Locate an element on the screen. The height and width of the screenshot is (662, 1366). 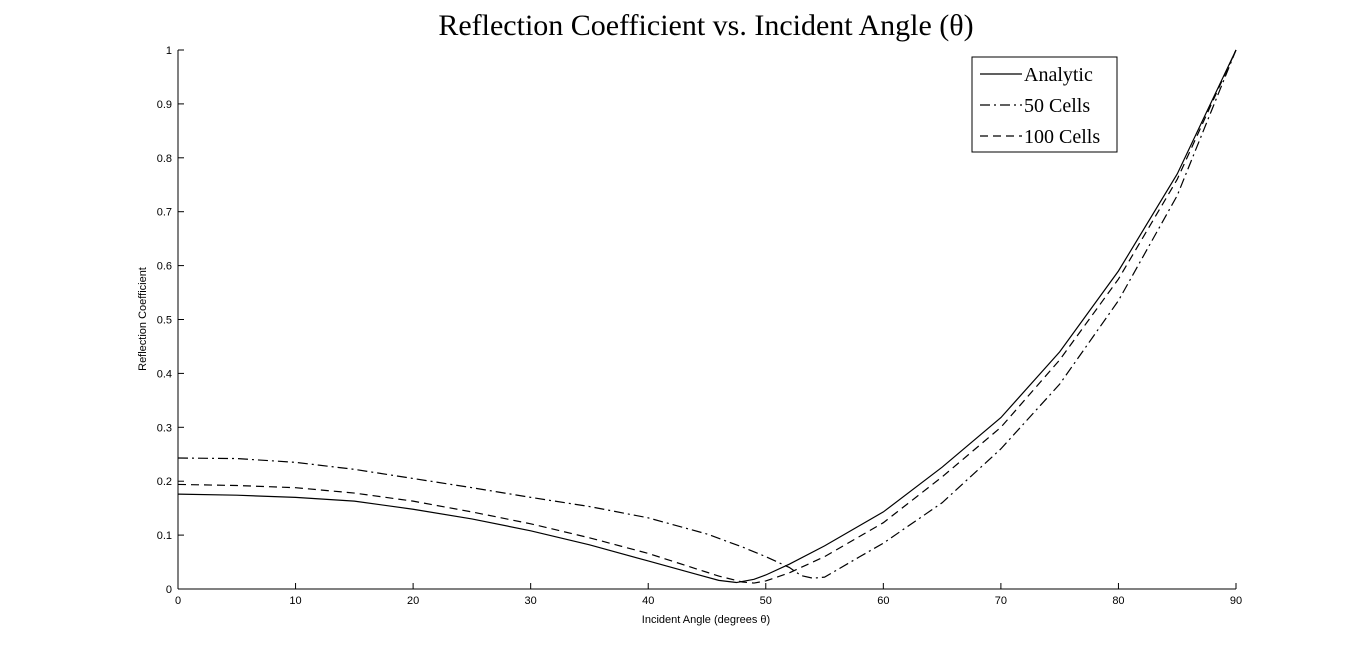
x-tick-label: 0 is located at coordinates (178, 601).